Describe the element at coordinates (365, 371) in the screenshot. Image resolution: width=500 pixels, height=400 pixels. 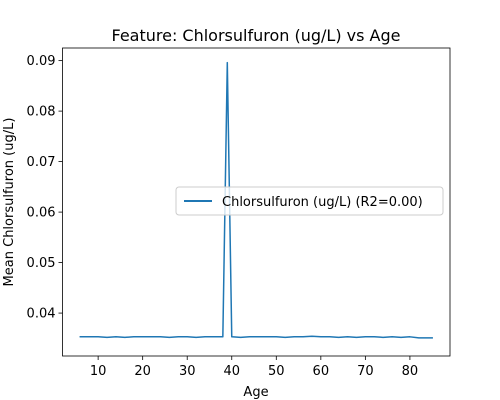
I see `x-tick-label: 70` at that location.